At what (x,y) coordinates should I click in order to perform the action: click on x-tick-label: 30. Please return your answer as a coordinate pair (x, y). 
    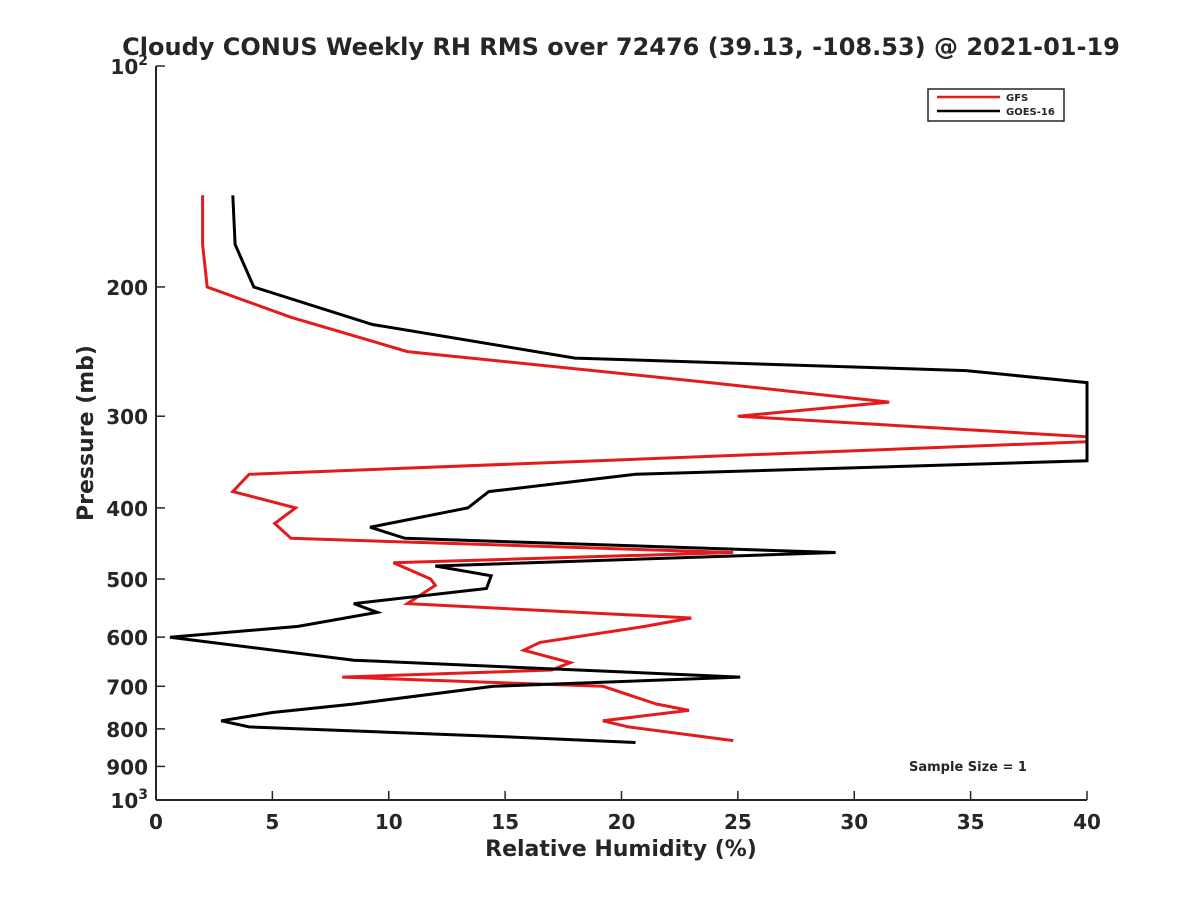
    Looking at the image, I should click on (854, 822).